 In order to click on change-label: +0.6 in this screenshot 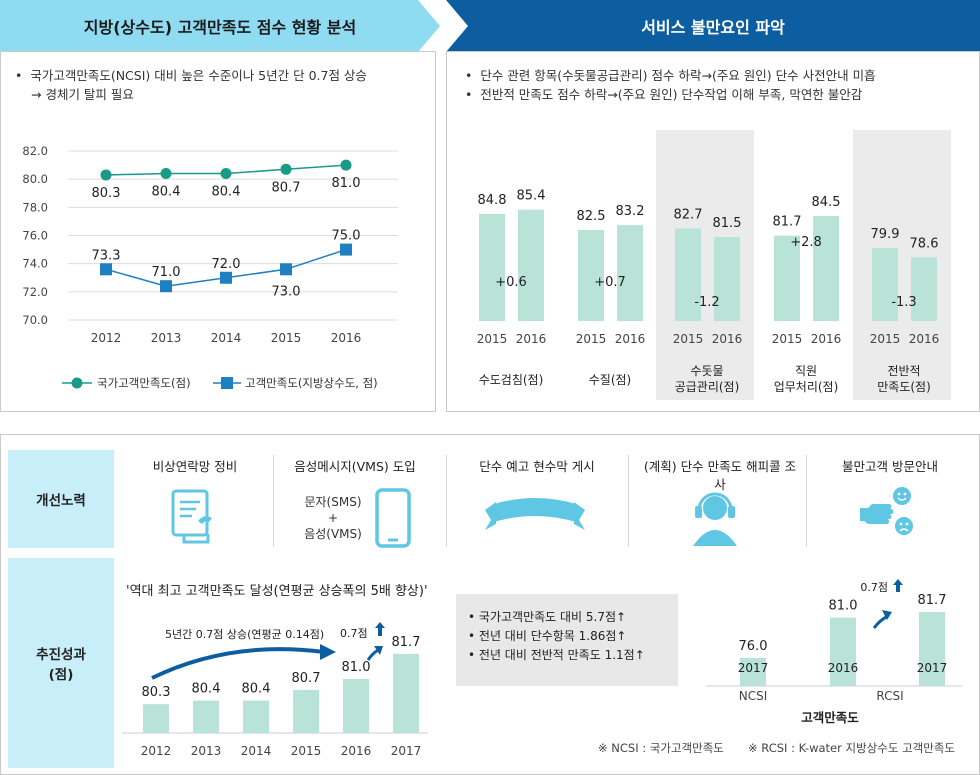, I will do `click(511, 282)`.